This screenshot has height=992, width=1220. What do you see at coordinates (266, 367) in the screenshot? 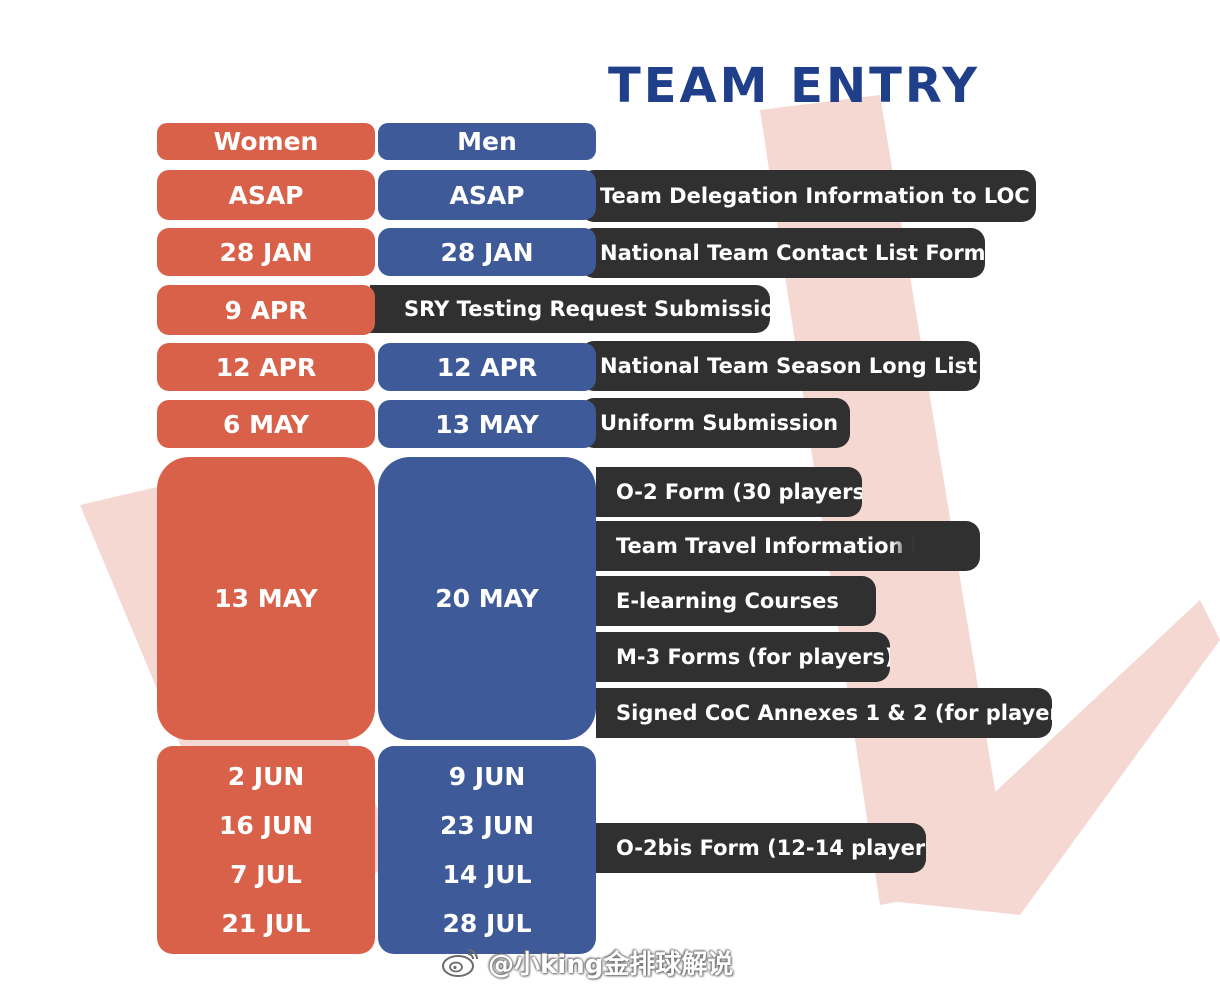
I see `women-date-12-apr: 12 APR` at bounding box center [266, 367].